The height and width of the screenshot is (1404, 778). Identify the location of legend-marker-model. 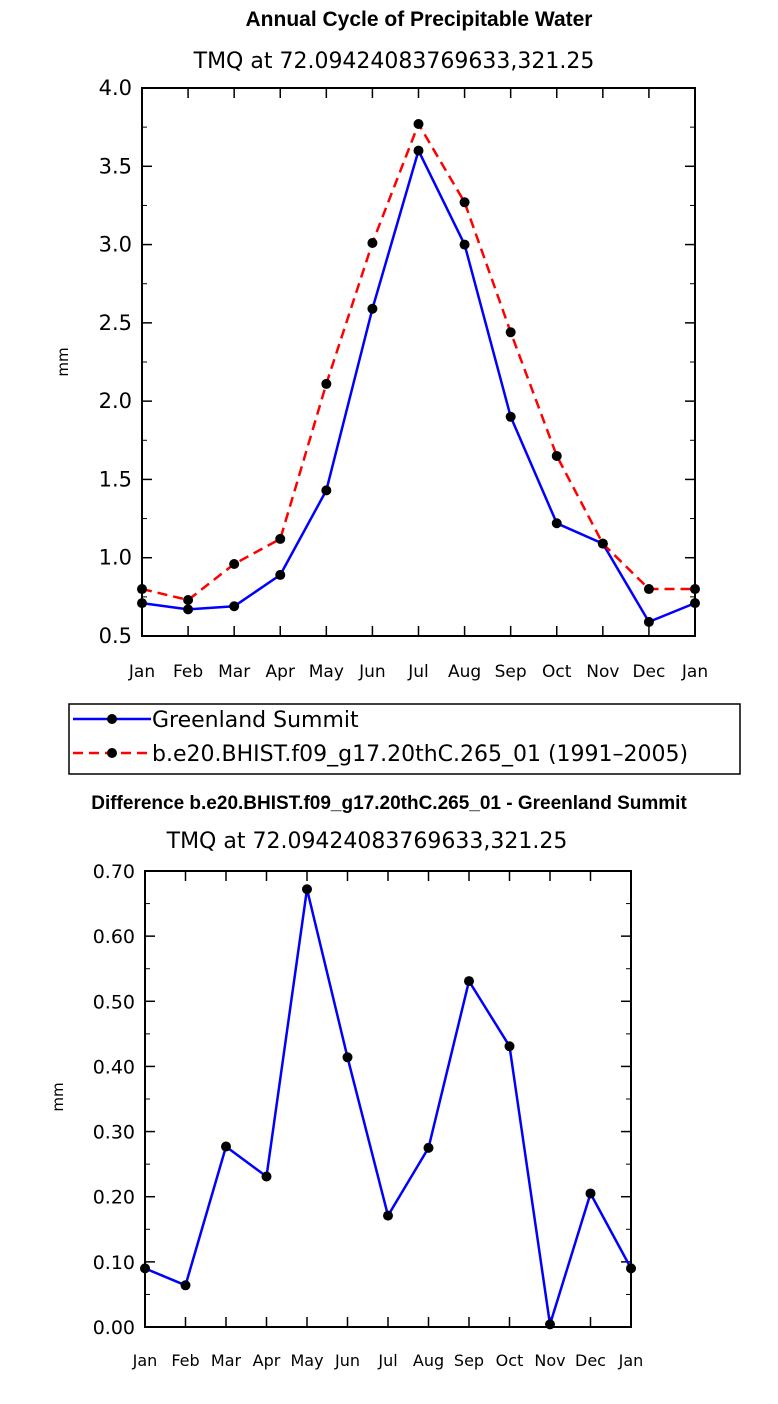
(112, 753).